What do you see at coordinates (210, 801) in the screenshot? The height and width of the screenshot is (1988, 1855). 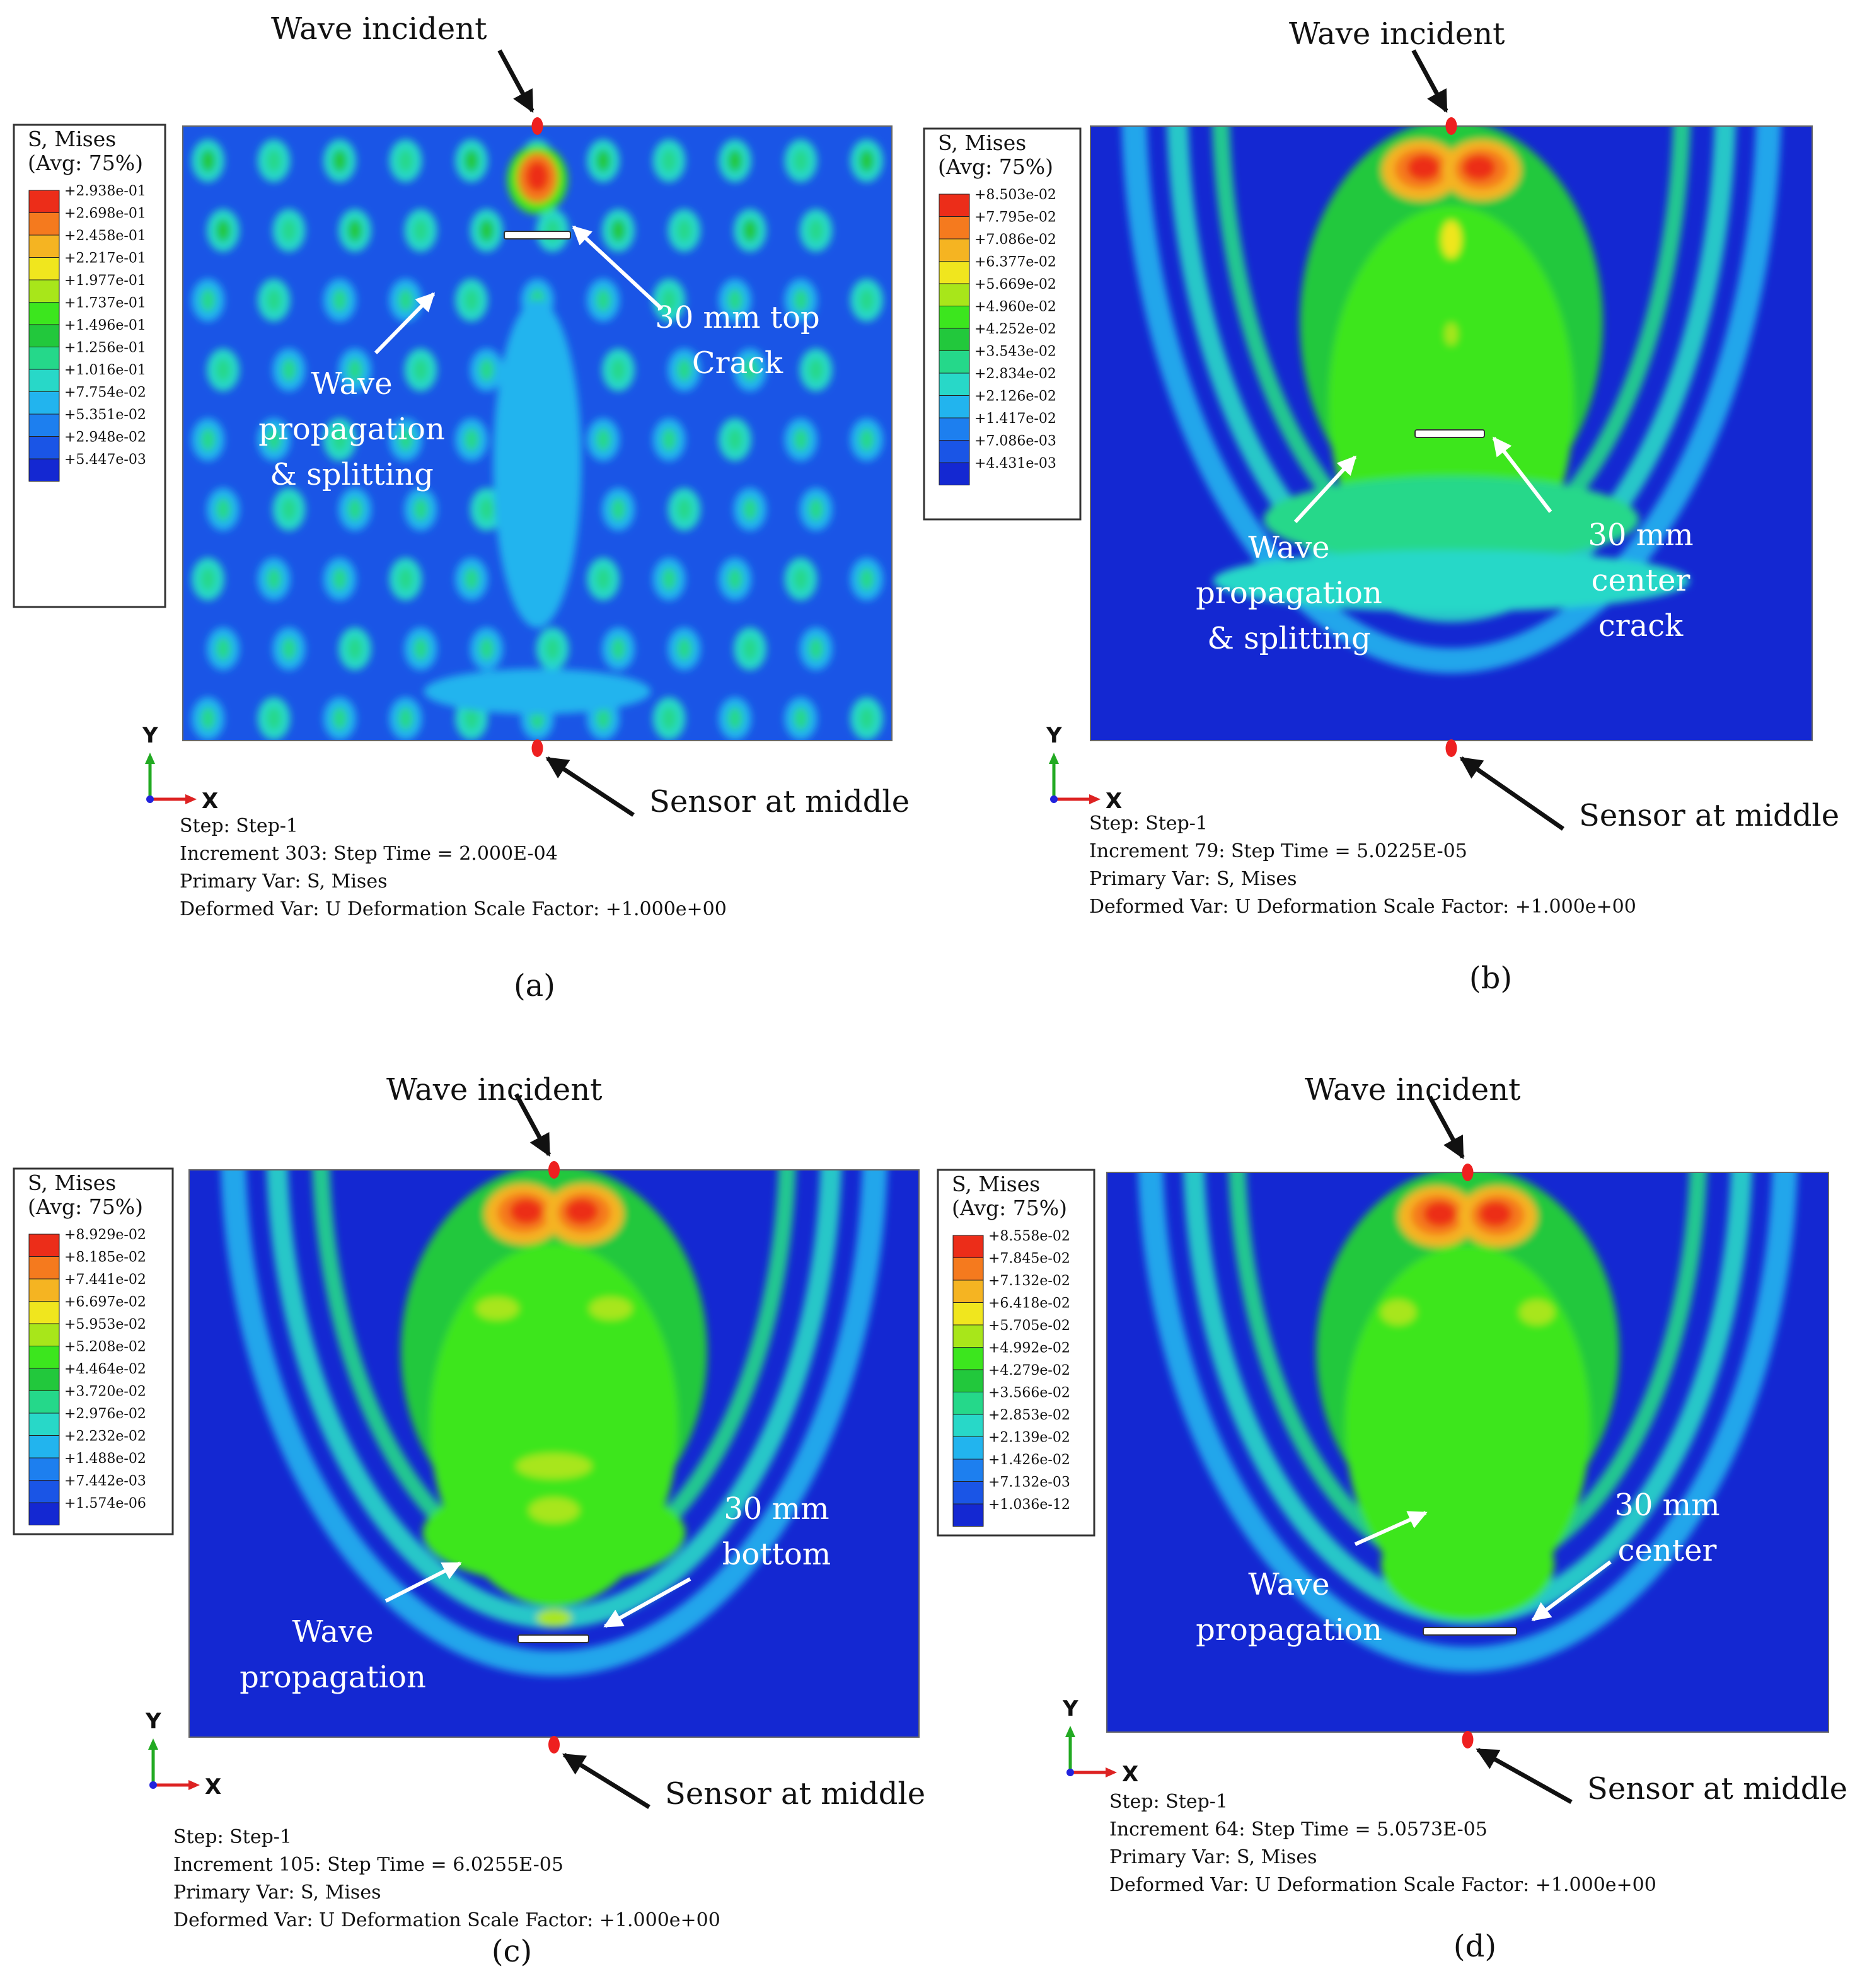 I see `x-axis-label: X` at bounding box center [210, 801].